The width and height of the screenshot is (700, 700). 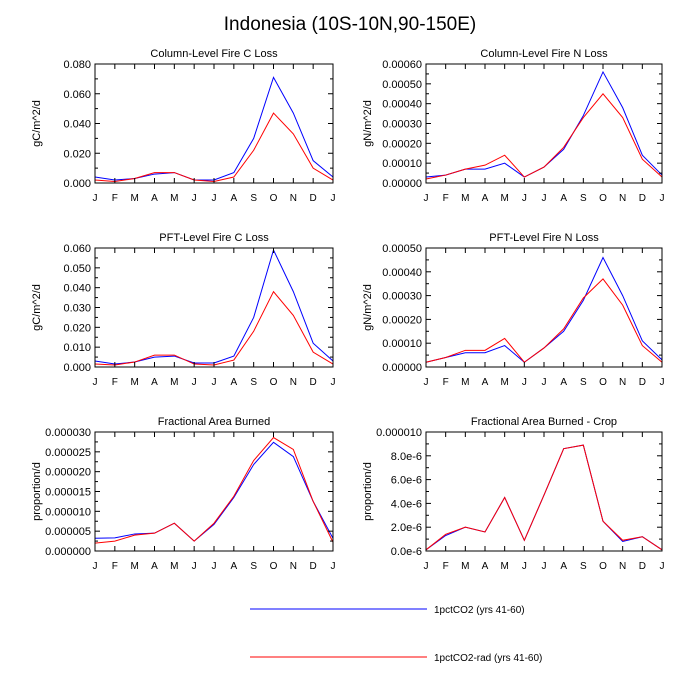 I want to click on y-tick-label: 0.00060, so click(x=402, y=65).